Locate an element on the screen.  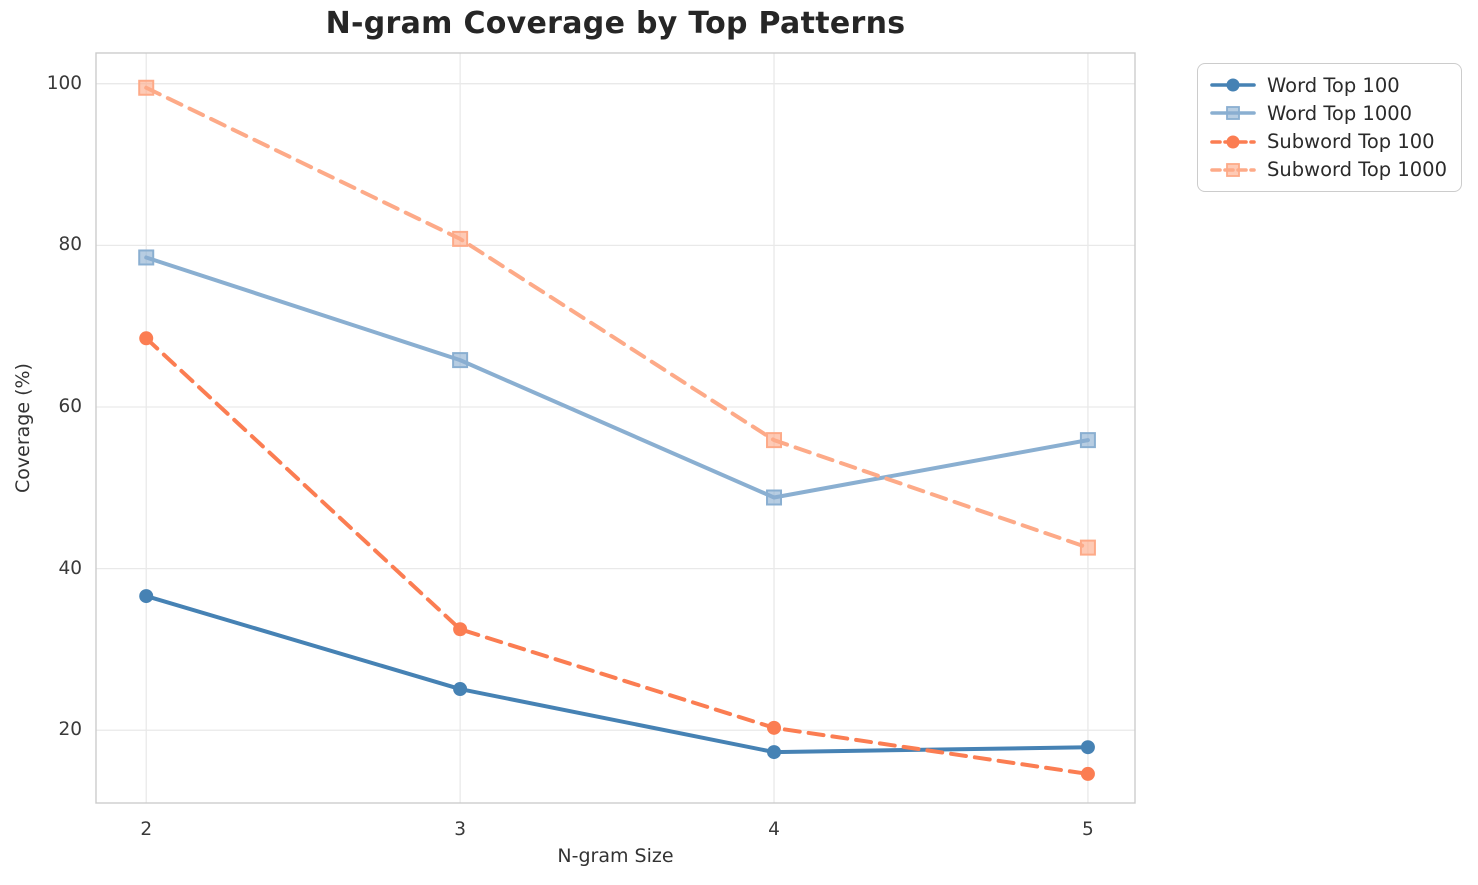
legend-item-subword-top-1000: Subword Top 1000 is located at coordinates (1329, 169).